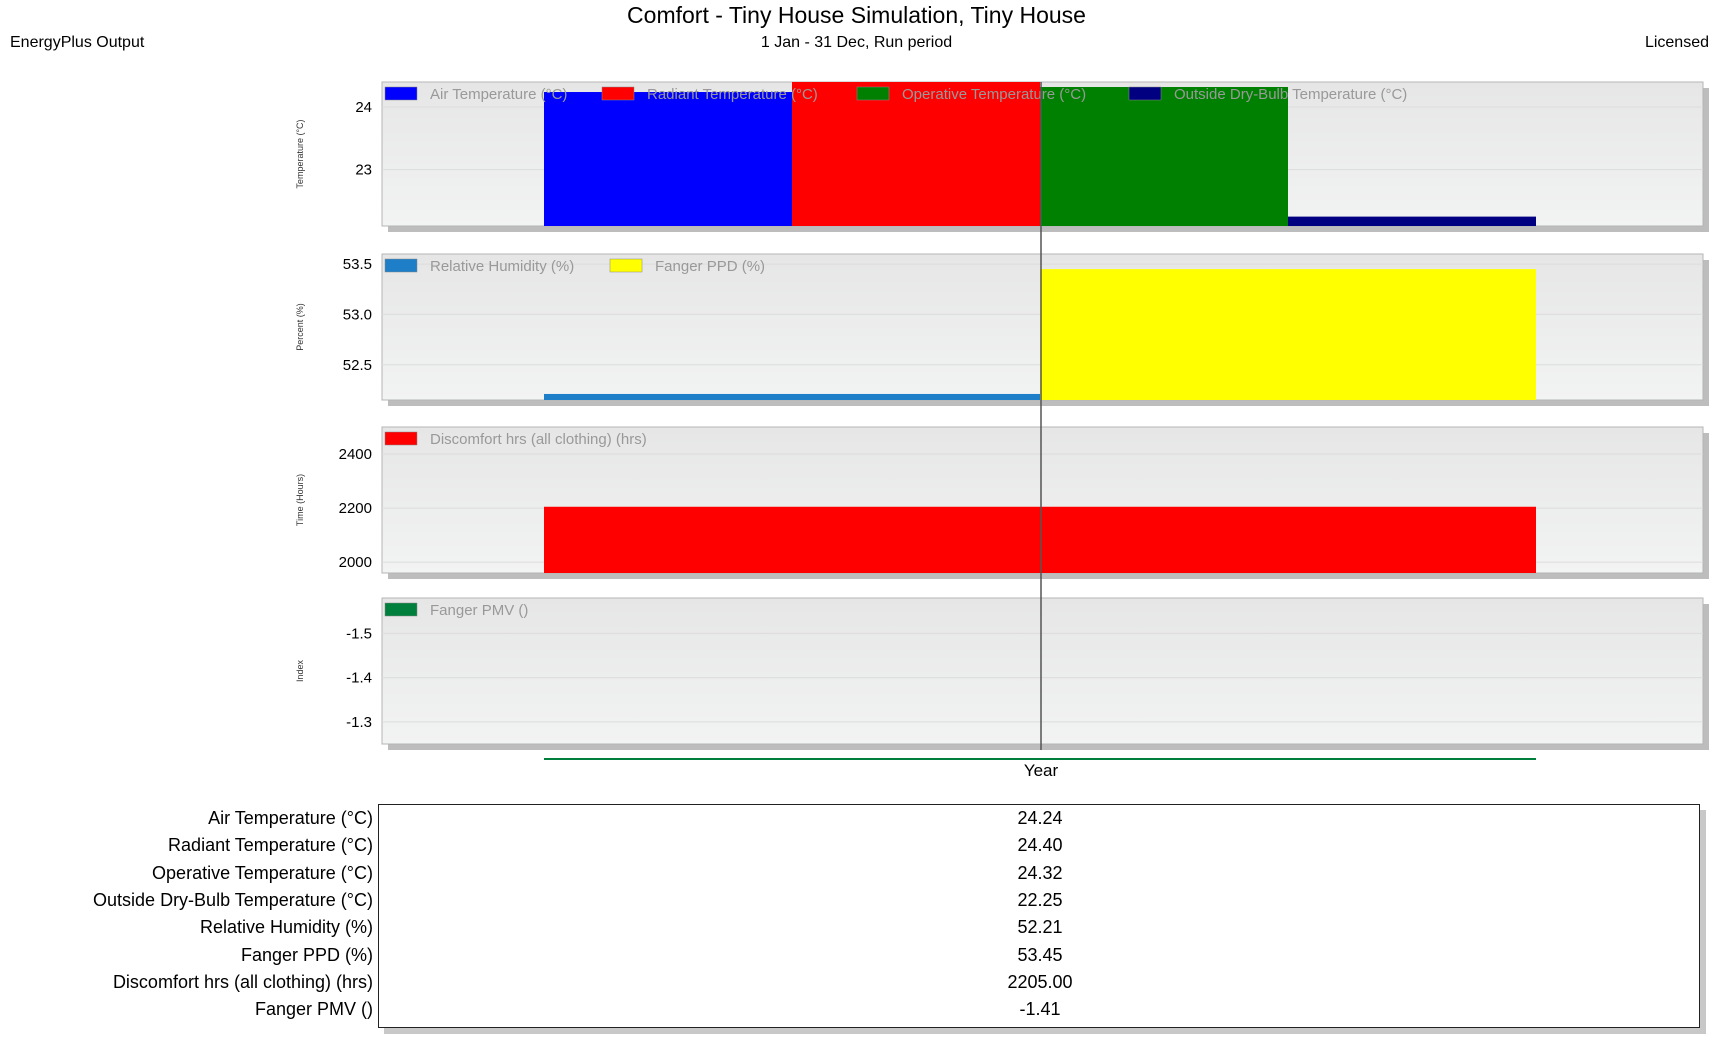 The height and width of the screenshot is (1037, 1713). Describe the element at coordinates (300, 327) in the screenshot. I see `y-axis-label: Percent (%)` at that location.